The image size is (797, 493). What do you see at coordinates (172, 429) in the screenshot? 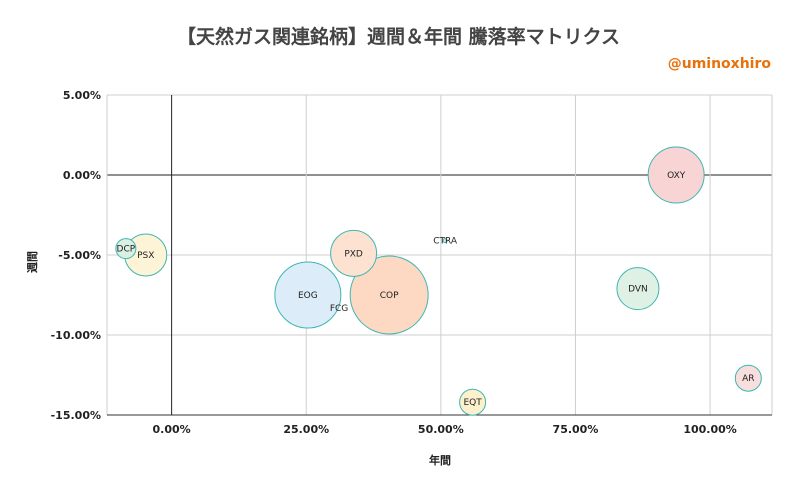
I see `x-tick-label: 0.00%` at bounding box center [172, 429].